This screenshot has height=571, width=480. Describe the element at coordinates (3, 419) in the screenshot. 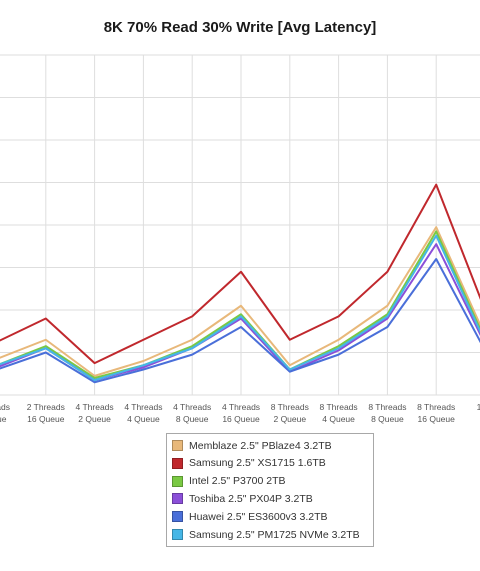

I see `x-tick-label: ueue` at that location.